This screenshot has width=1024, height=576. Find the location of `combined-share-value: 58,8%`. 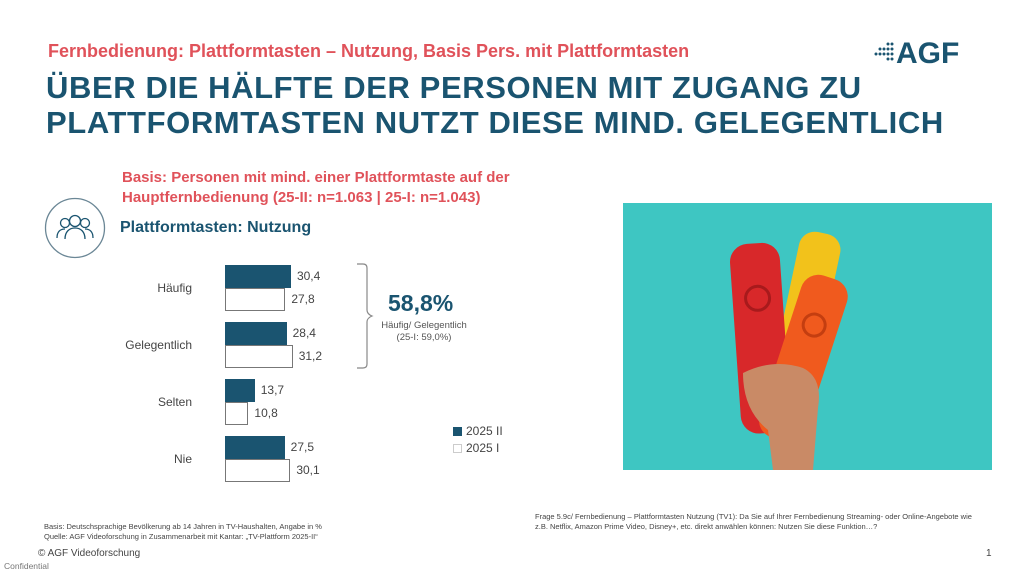

combined-share-value: 58,8% is located at coordinates (421, 303).